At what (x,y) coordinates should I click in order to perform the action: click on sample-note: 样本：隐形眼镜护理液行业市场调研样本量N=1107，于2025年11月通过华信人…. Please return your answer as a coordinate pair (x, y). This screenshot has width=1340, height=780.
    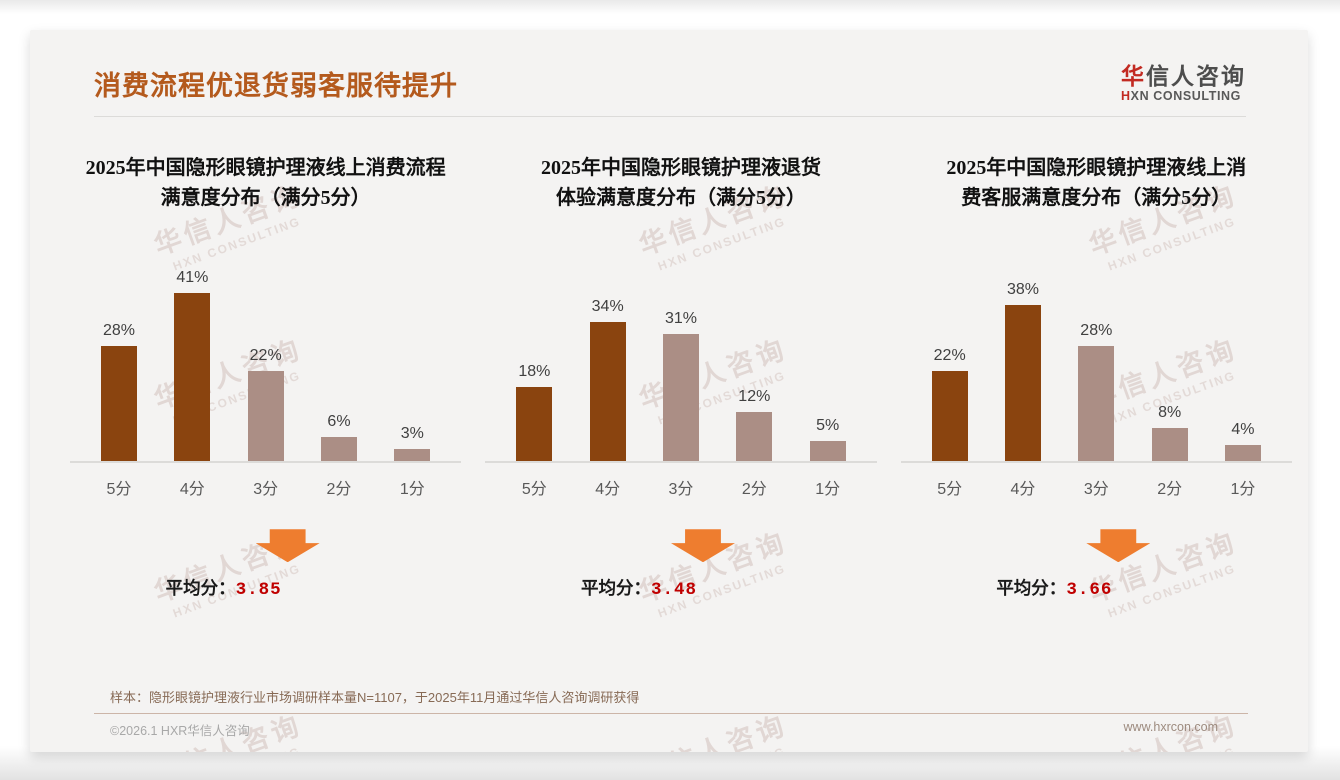
    Looking at the image, I should click on (375, 697).